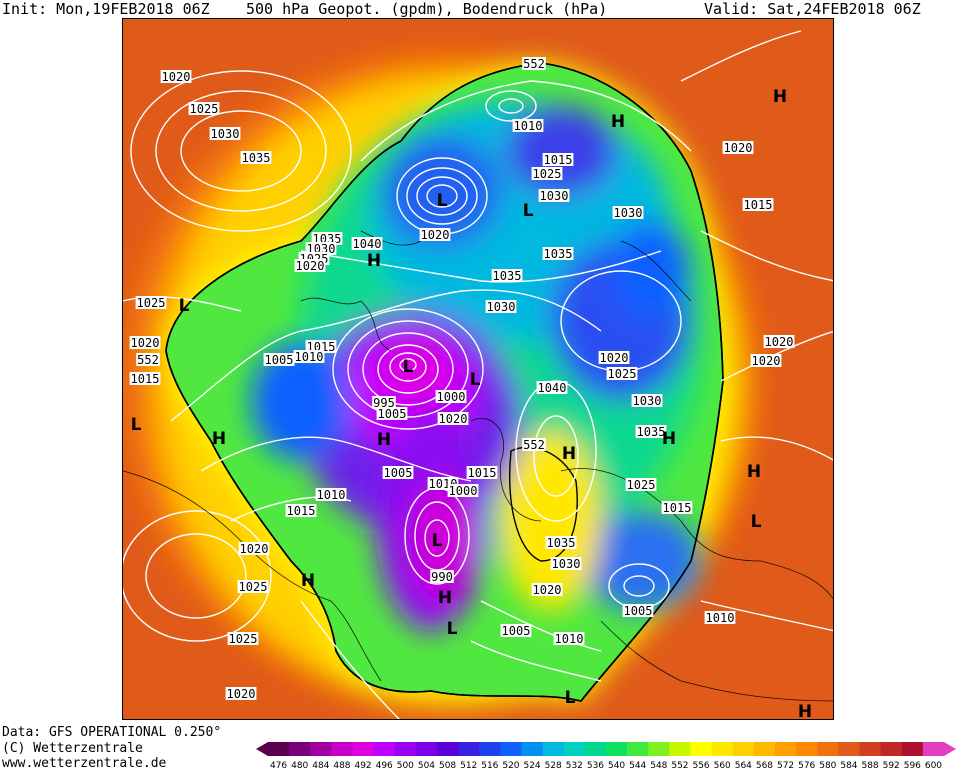  Describe the element at coordinates (534, 64) in the screenshot. I see `svg-text: 552` at that location.